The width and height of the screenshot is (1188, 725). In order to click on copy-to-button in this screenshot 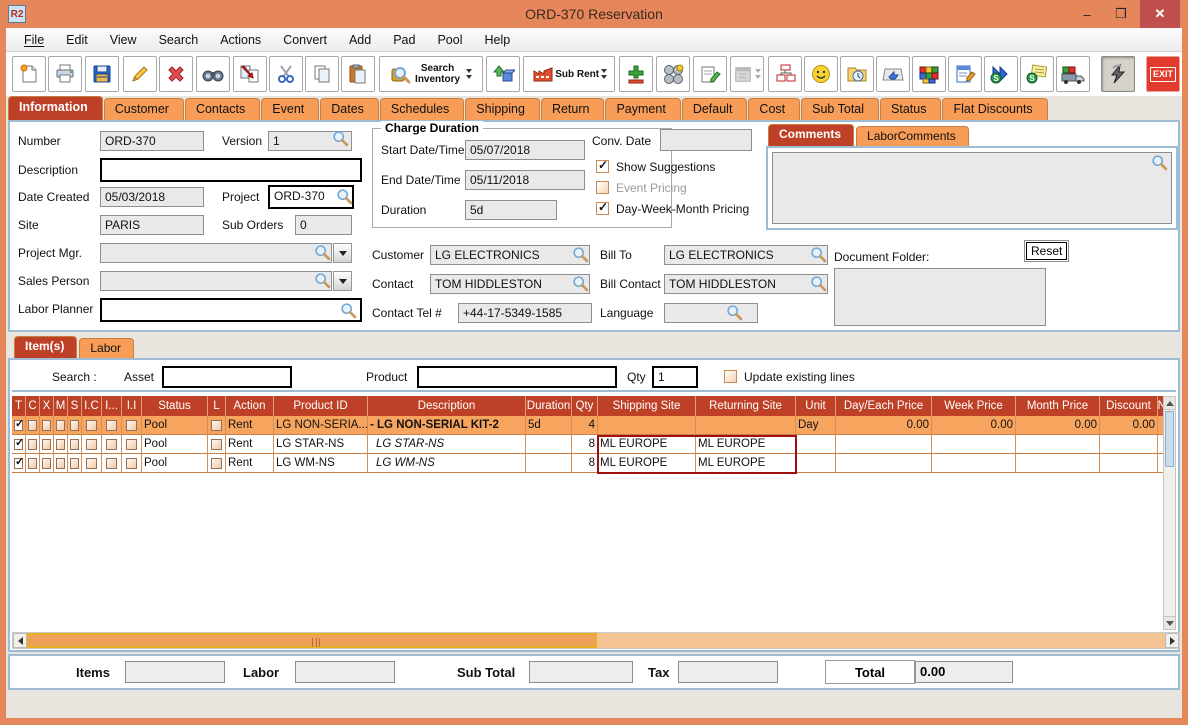, I will do `click(250, 74)`.